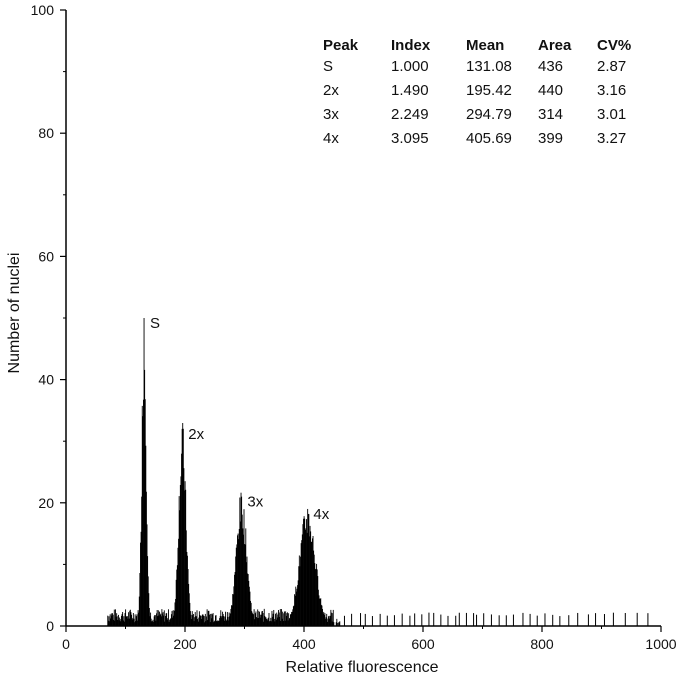 Image resolution: width=685 pixels, height=679 pixels. I want to click on table-cell: 3x, so click(331, 114).